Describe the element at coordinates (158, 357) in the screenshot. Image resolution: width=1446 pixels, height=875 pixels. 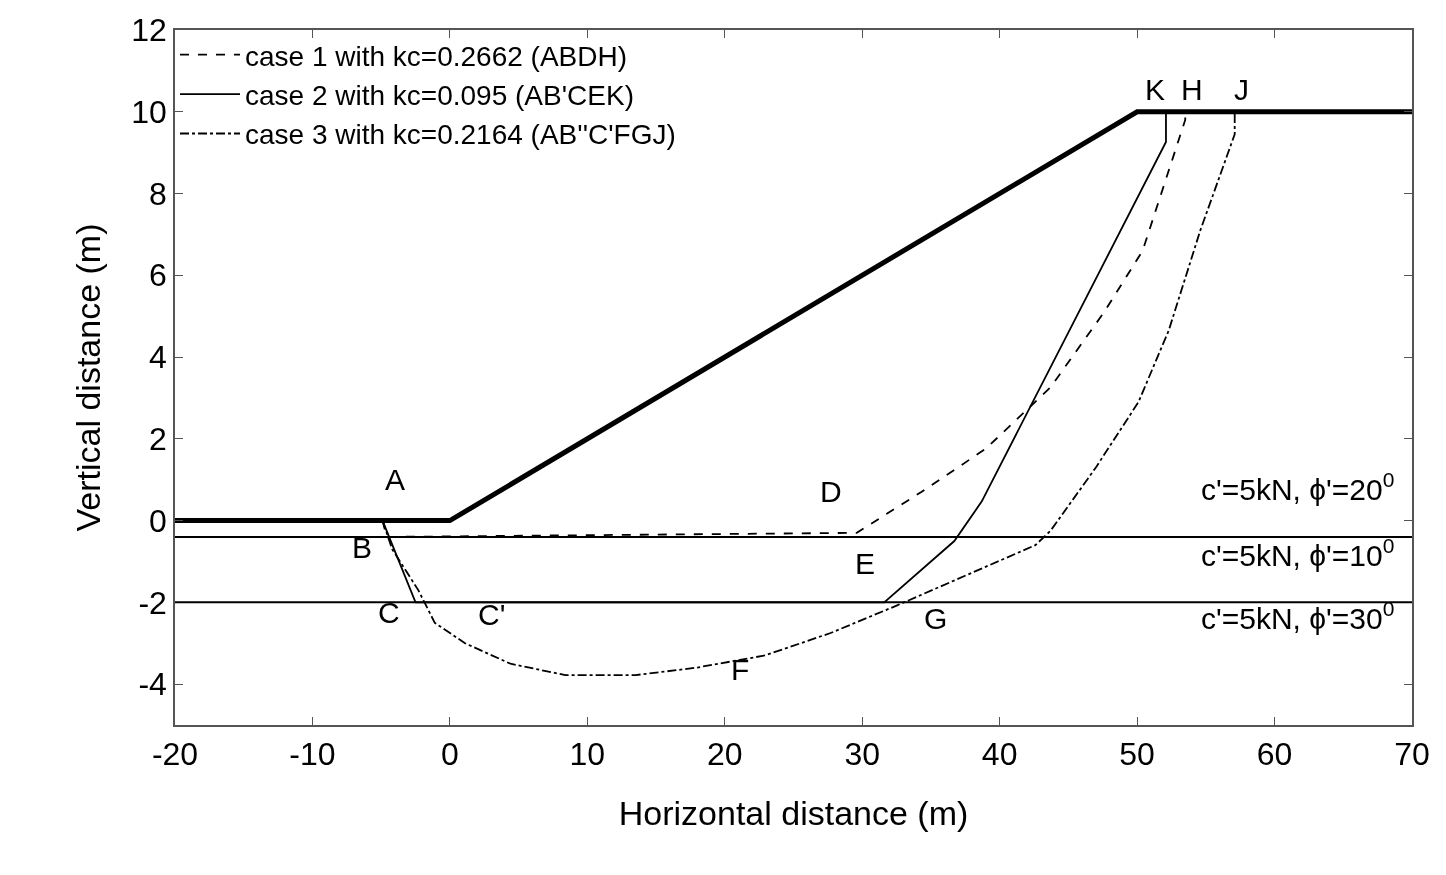
I see `y-tick-label: 4` at that location.